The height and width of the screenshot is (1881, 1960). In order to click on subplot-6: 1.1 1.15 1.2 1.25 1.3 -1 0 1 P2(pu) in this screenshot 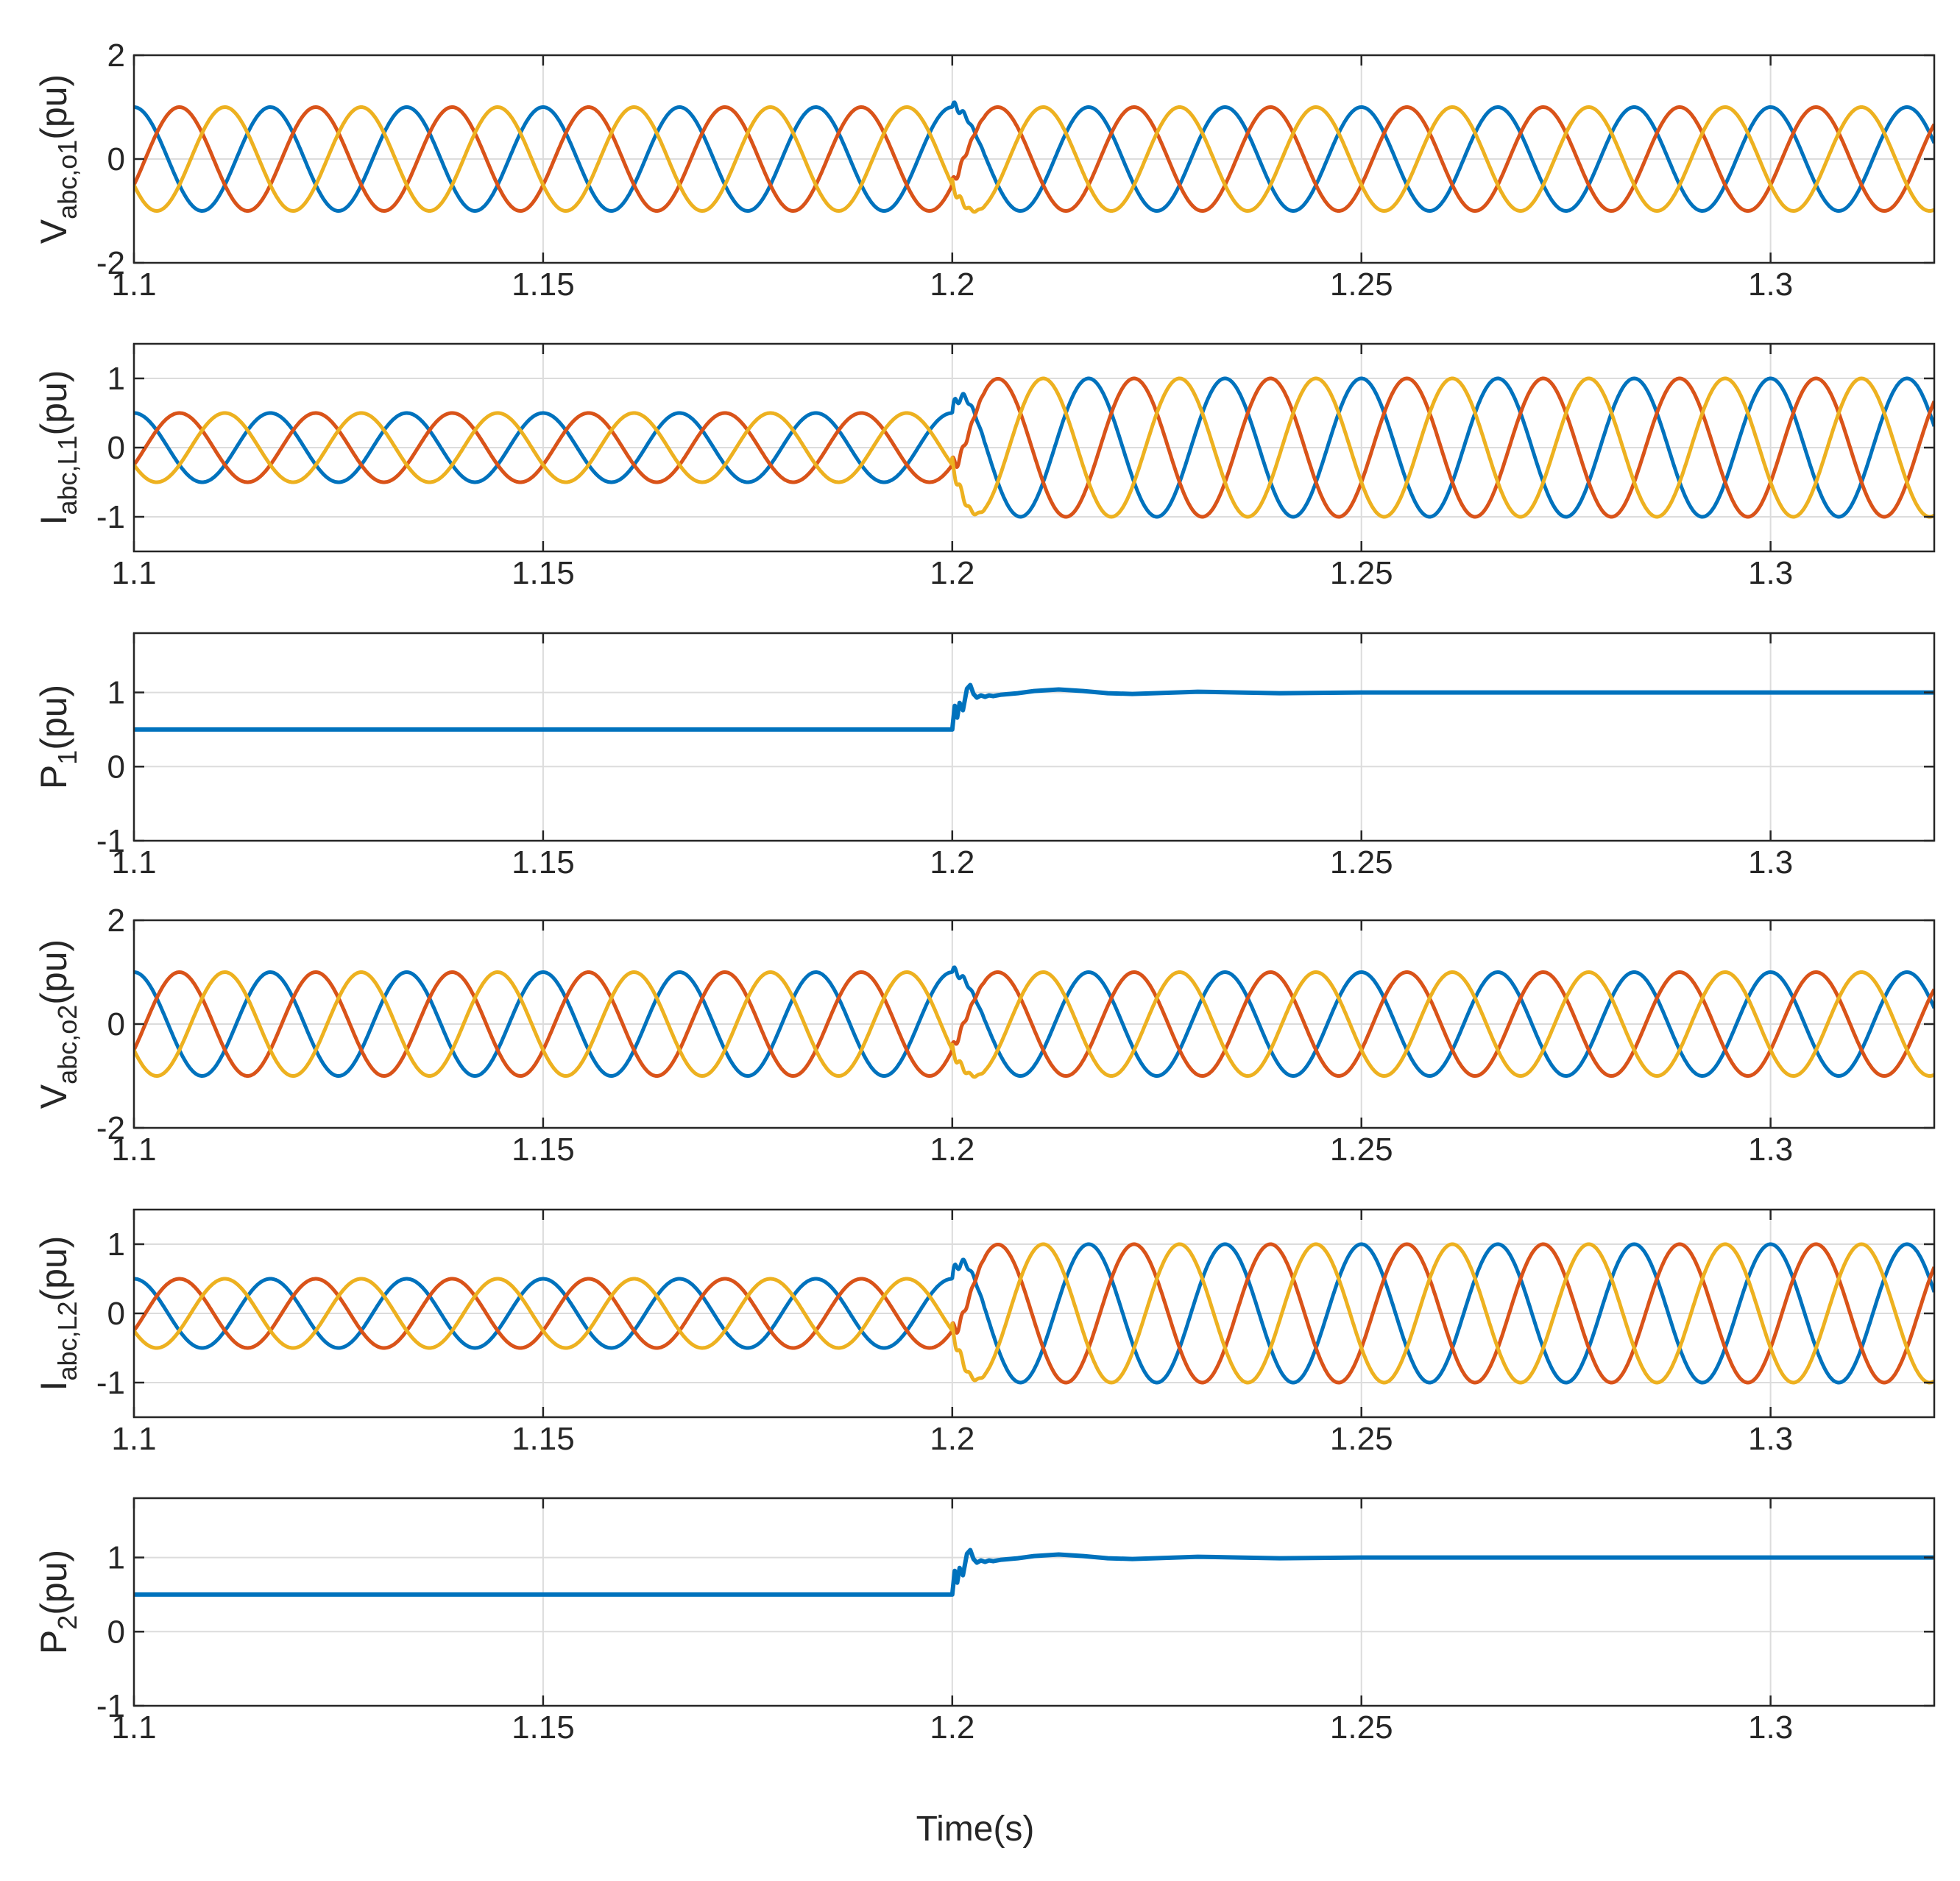, I will do `click(985, 1622)`.